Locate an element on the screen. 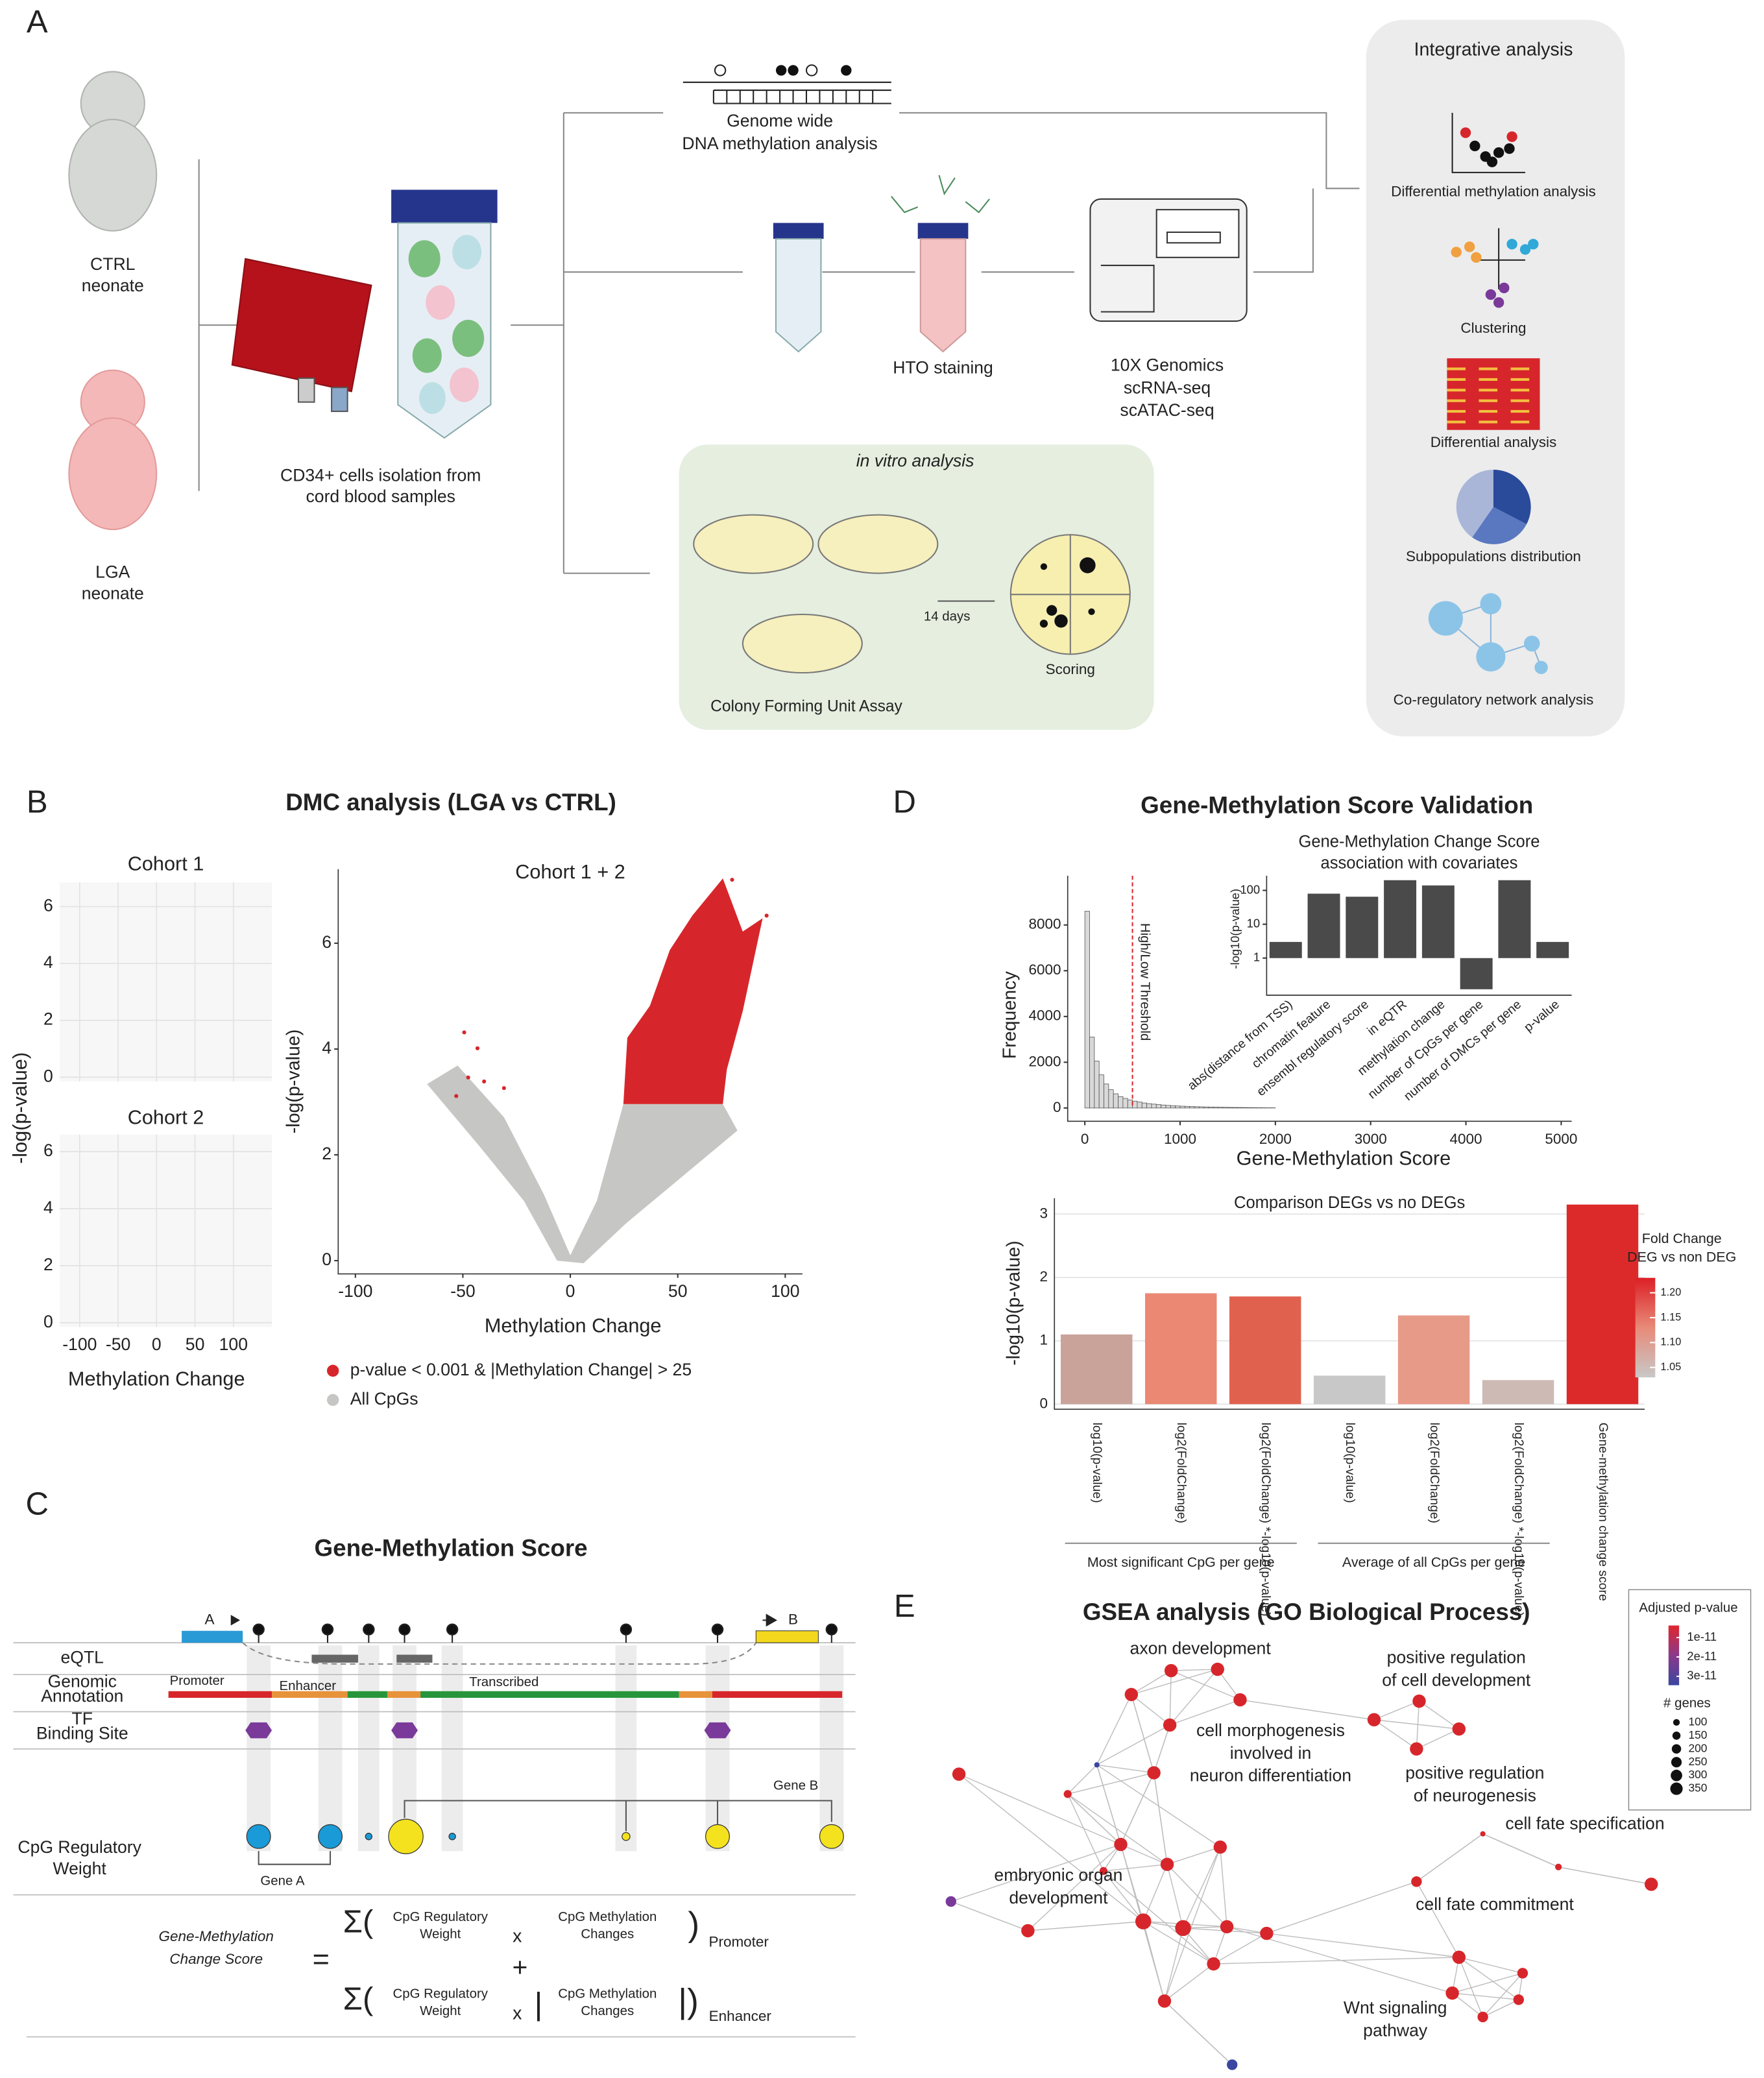 The width and height of the screenshot is (1764, 2078). chart-title: Gene-Methylation Change Score is located at coordinates (1419, 842).